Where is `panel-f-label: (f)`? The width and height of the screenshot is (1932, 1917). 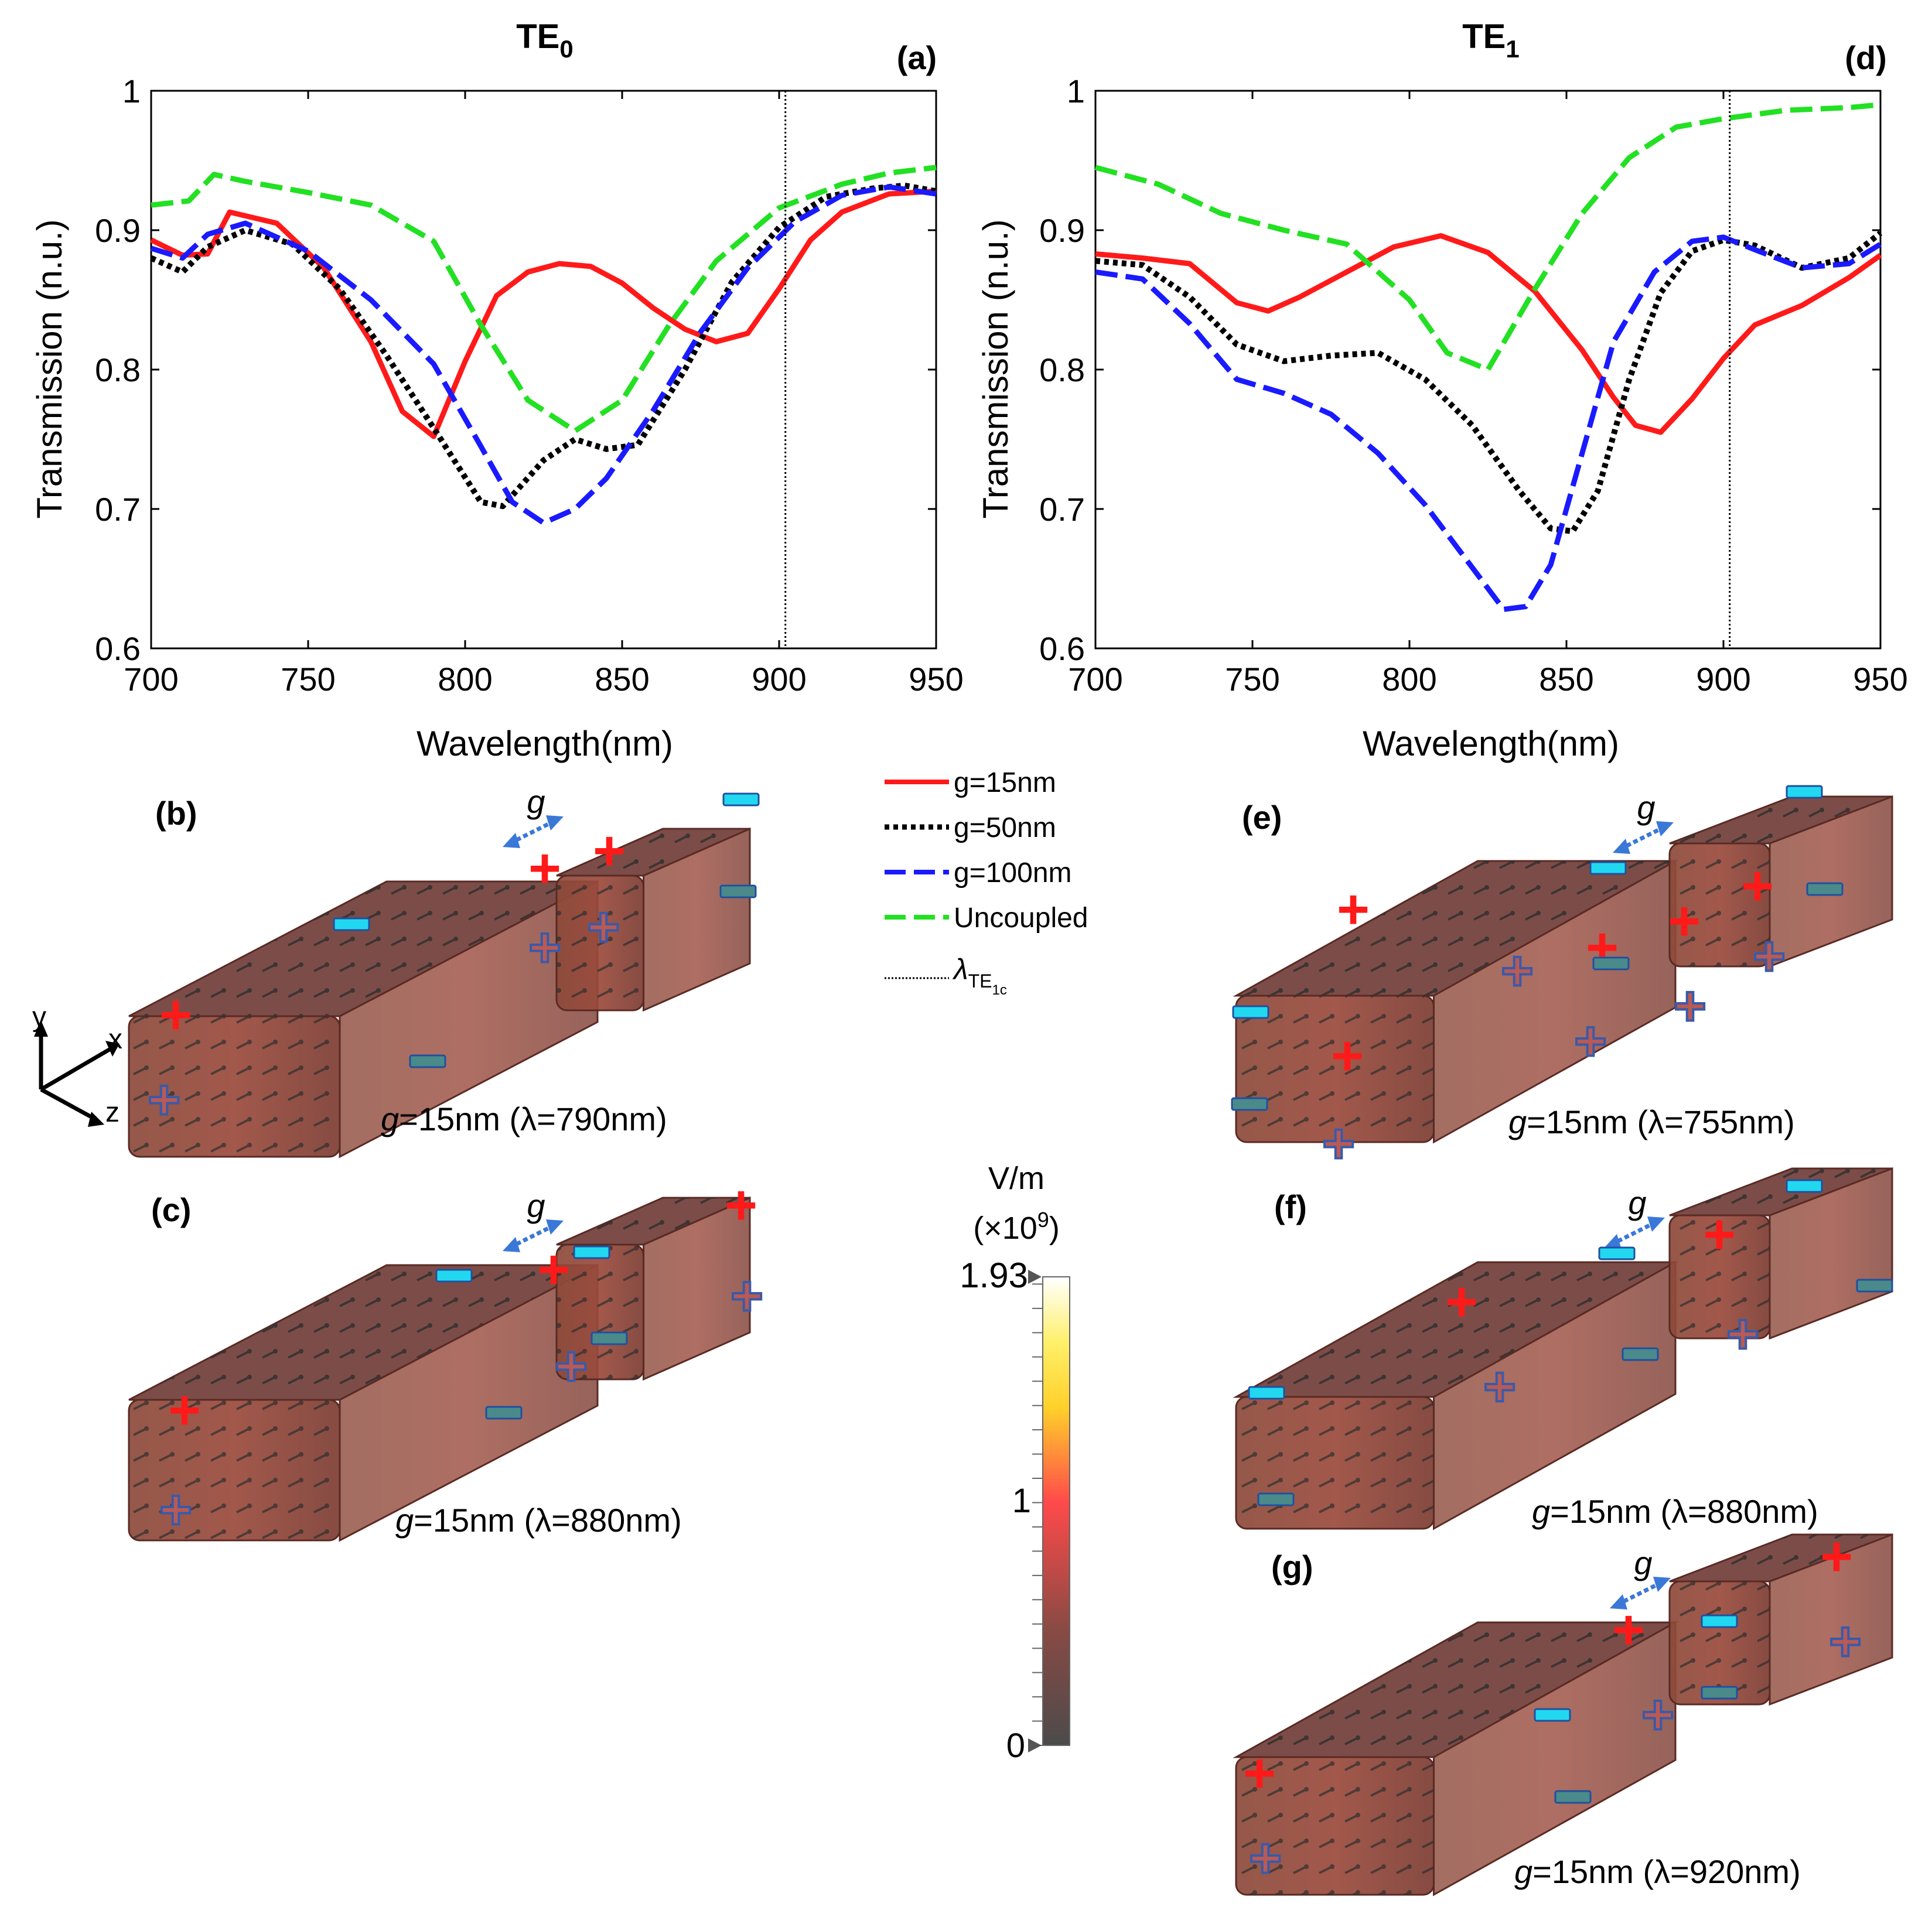 panel-f-label: (f) is located at coordinates (1291, 1207).